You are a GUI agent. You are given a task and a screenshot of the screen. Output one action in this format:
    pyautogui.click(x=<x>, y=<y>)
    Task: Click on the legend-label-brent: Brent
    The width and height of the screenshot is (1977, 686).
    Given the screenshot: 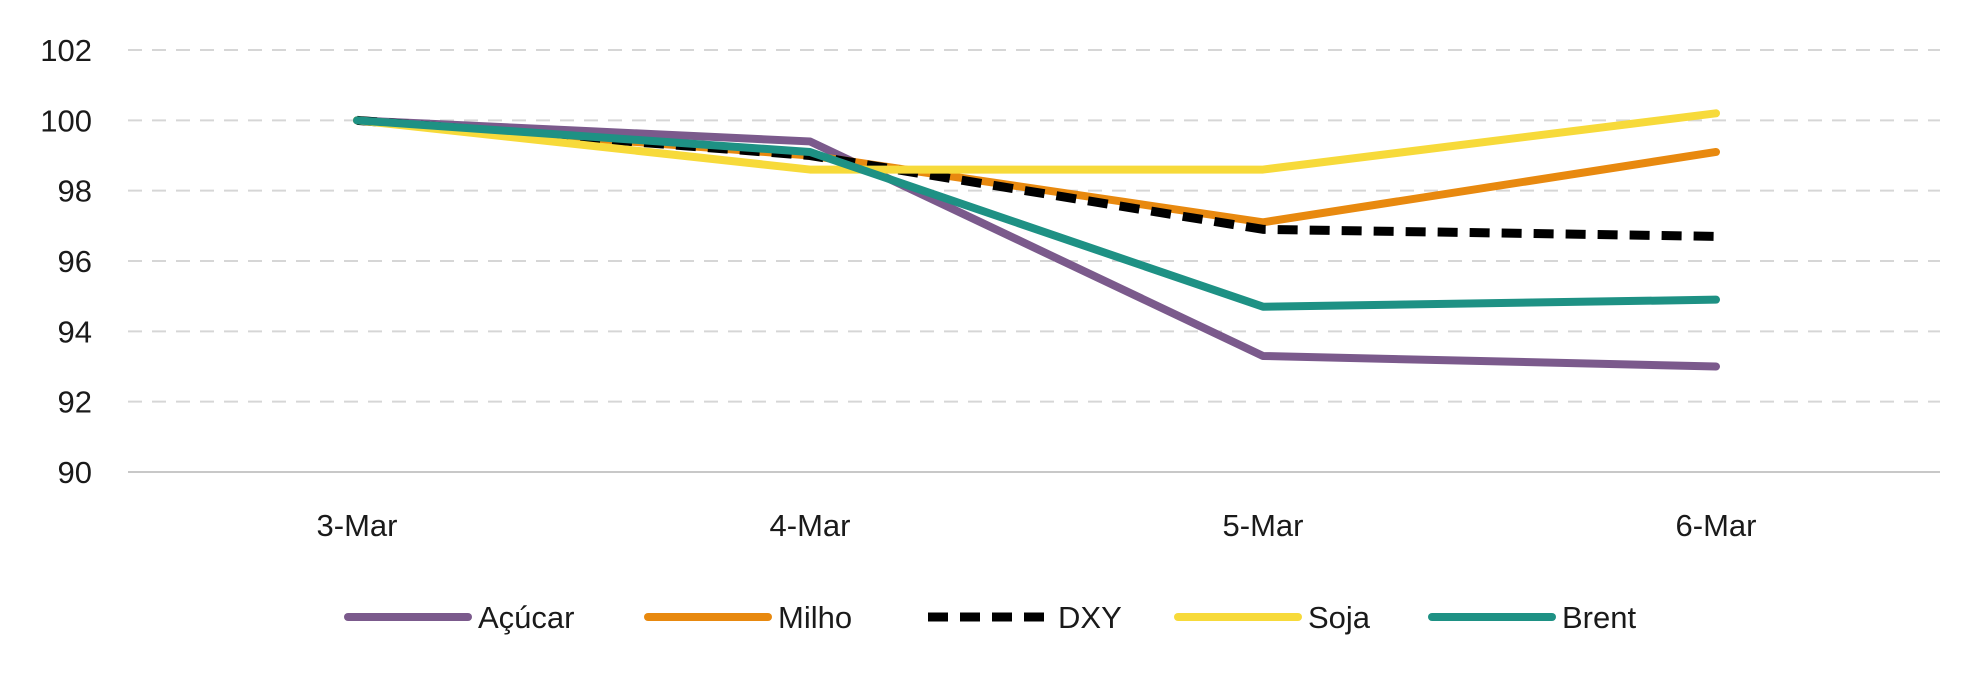 What is the action you would take?
    pyautogui.click(x=1599, y=617)
    